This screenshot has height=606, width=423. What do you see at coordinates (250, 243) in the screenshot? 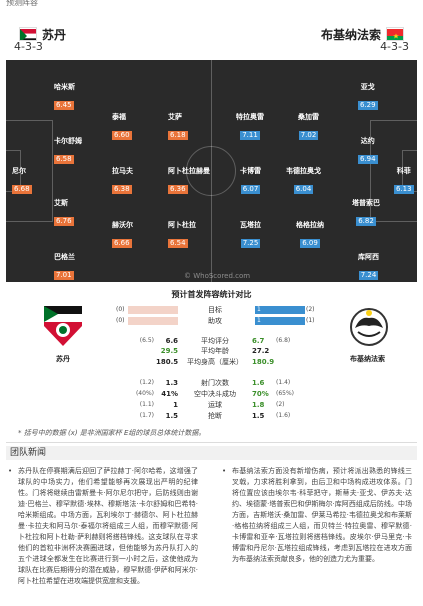
I see `player-rating: 7.25` at bounding box center [250, 243].